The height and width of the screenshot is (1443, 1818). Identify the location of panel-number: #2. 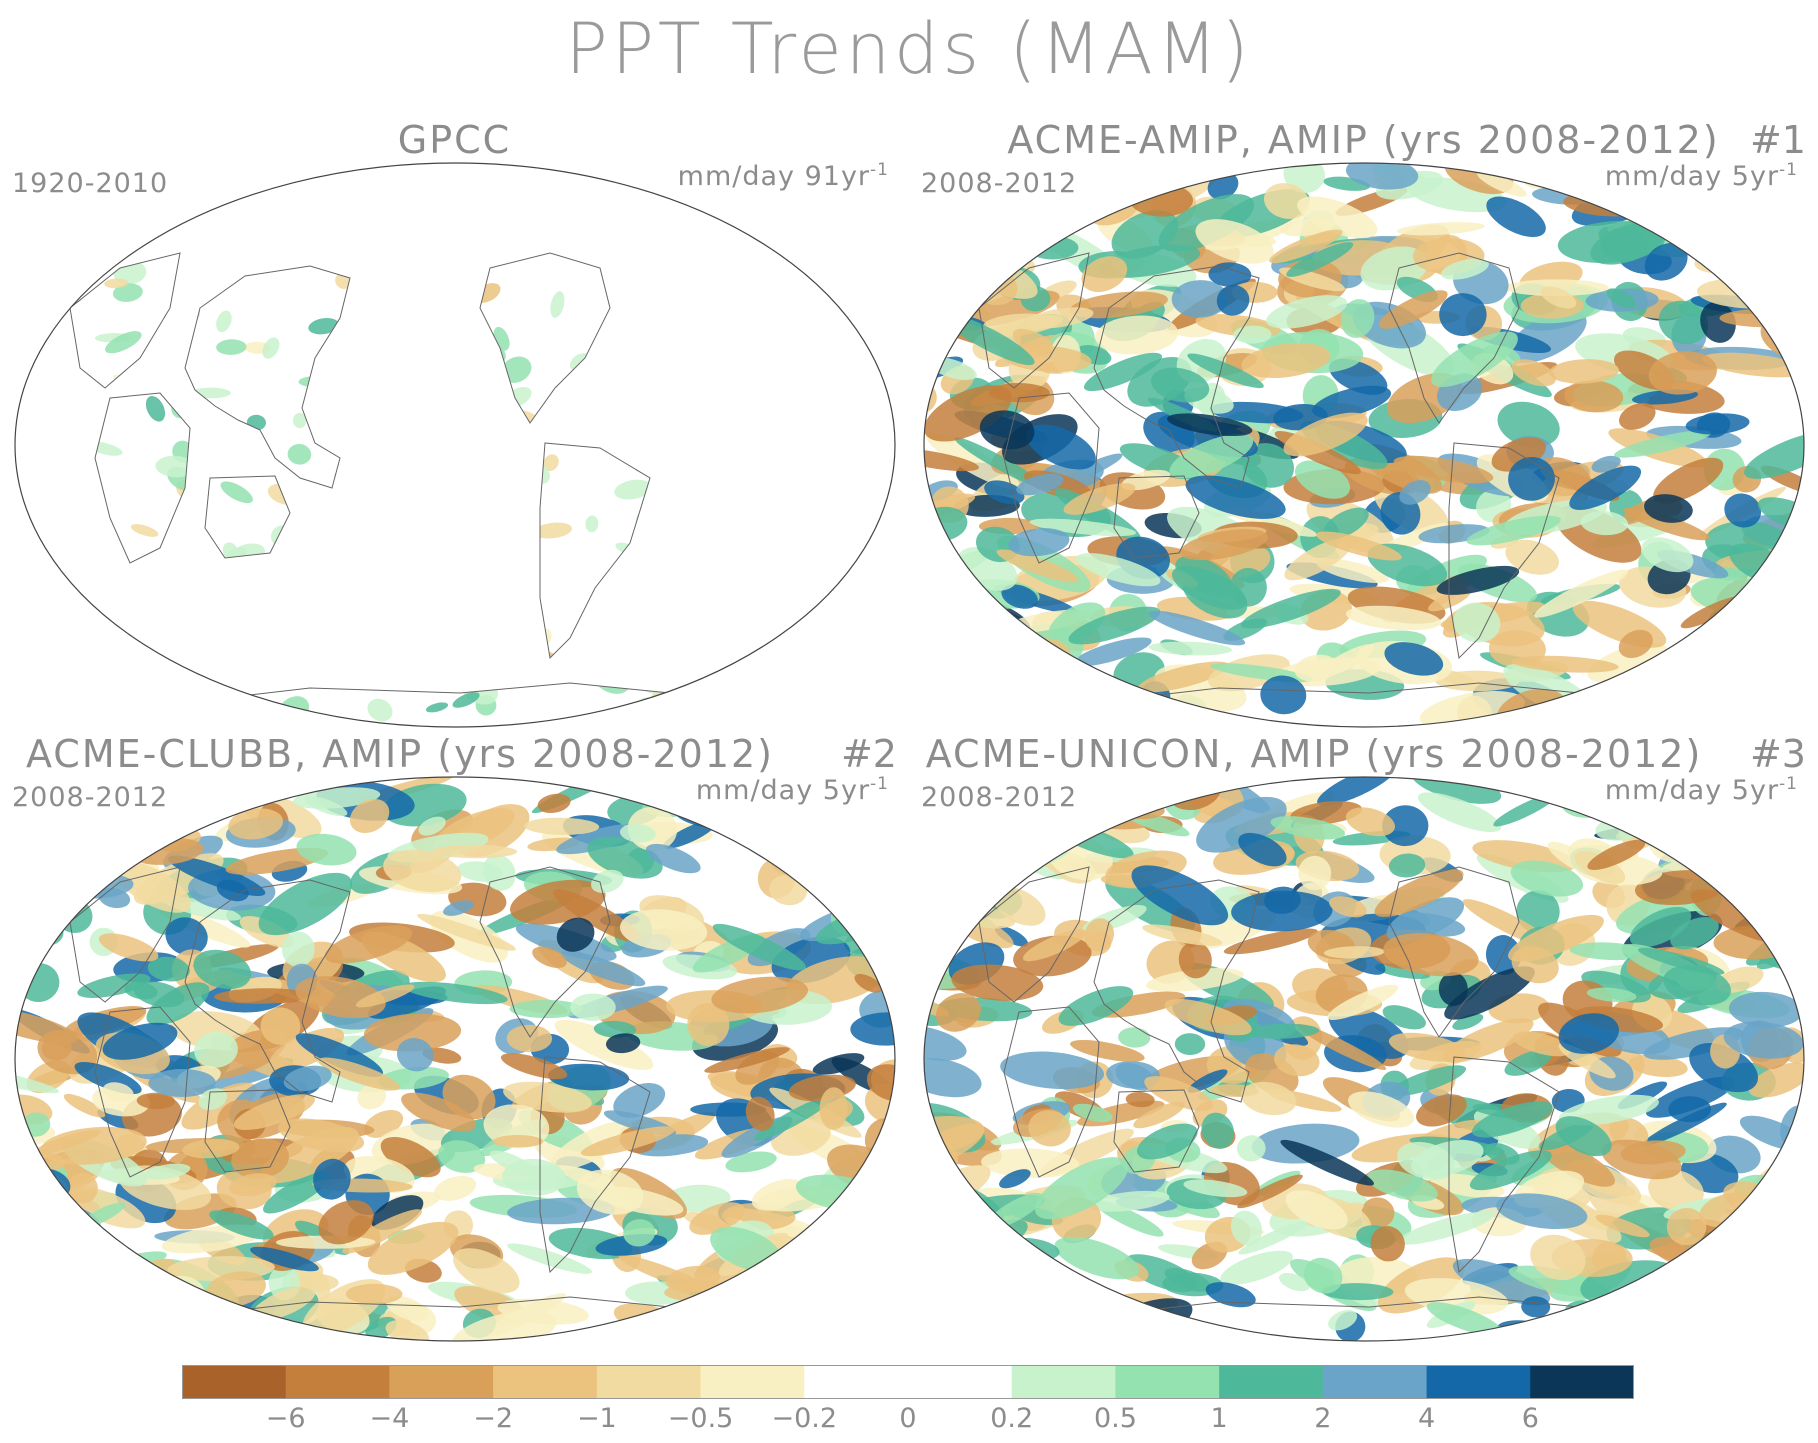
(868, 754).